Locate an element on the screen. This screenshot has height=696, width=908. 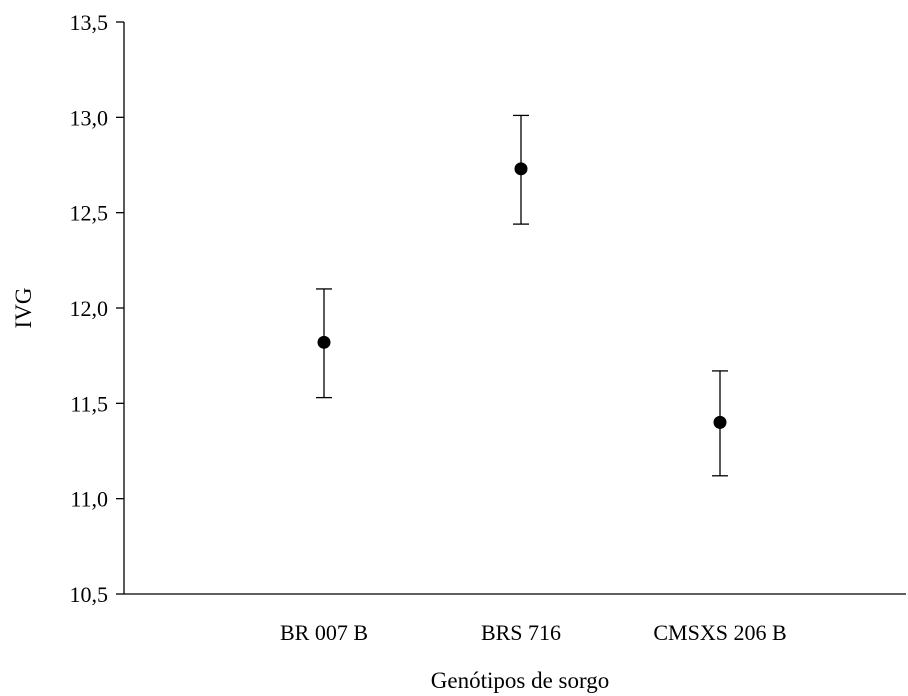
x-category-label: BR 007 B is located at coordinates (324, 632).